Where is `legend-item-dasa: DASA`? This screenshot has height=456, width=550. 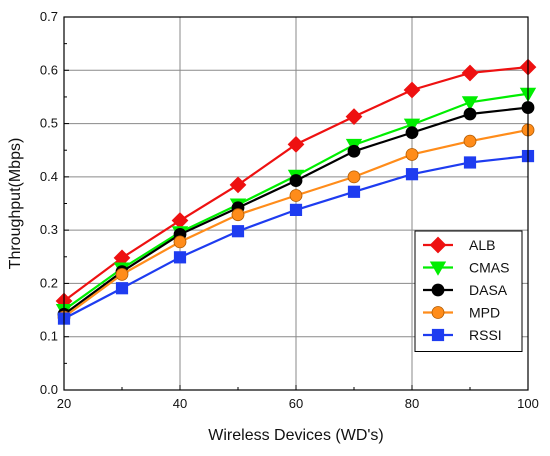
legend-item-dasa: DASA is located at coordinates (465, 290).